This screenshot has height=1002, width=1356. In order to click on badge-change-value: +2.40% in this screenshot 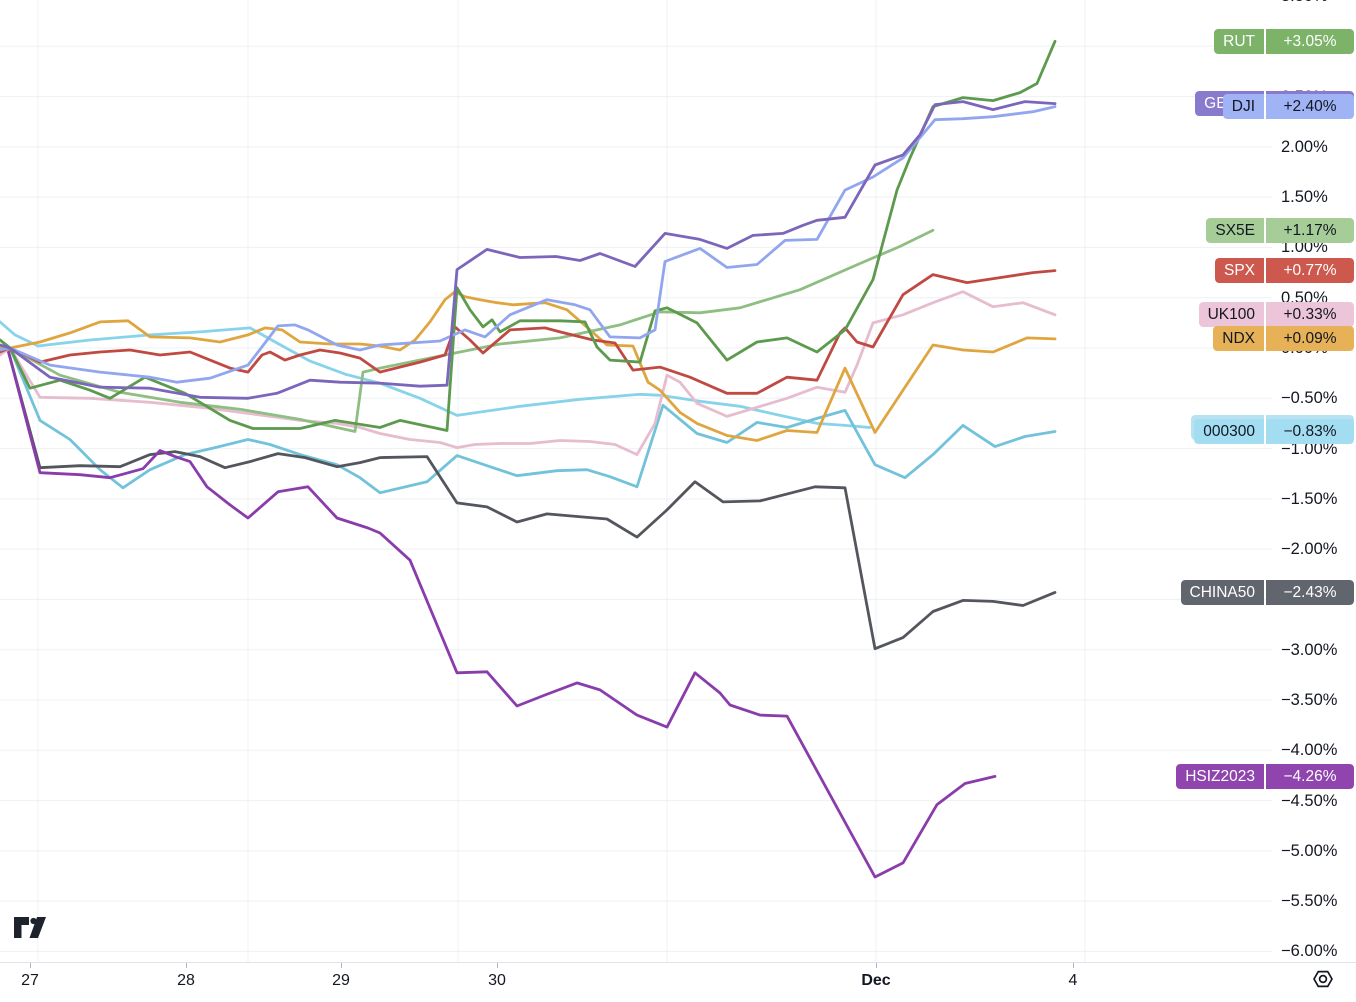, I will do `click(1310, 107)`.